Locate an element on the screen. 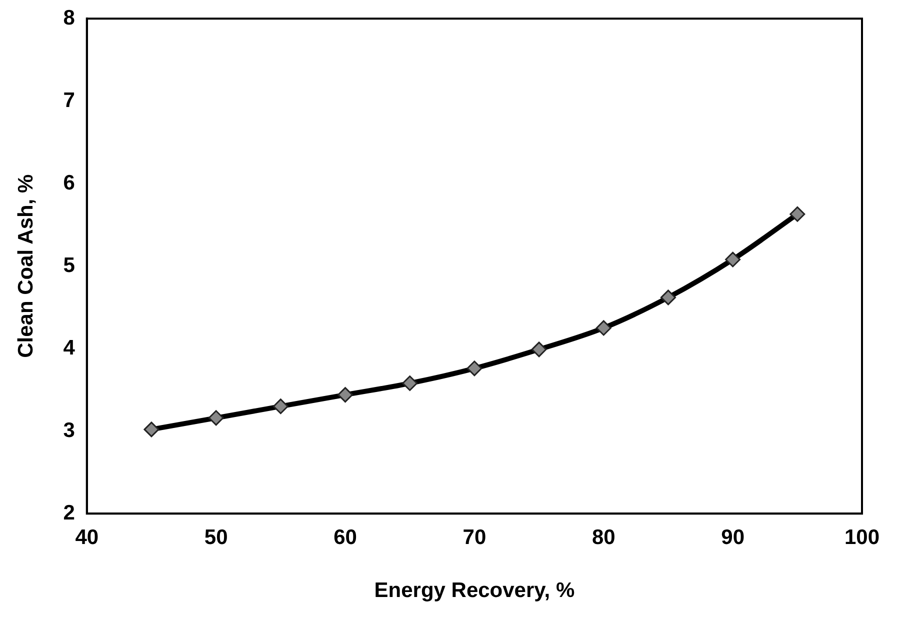 This screenshot has width=898, height=618. y-tick-label: 5 is located at coordinates (69, 265).